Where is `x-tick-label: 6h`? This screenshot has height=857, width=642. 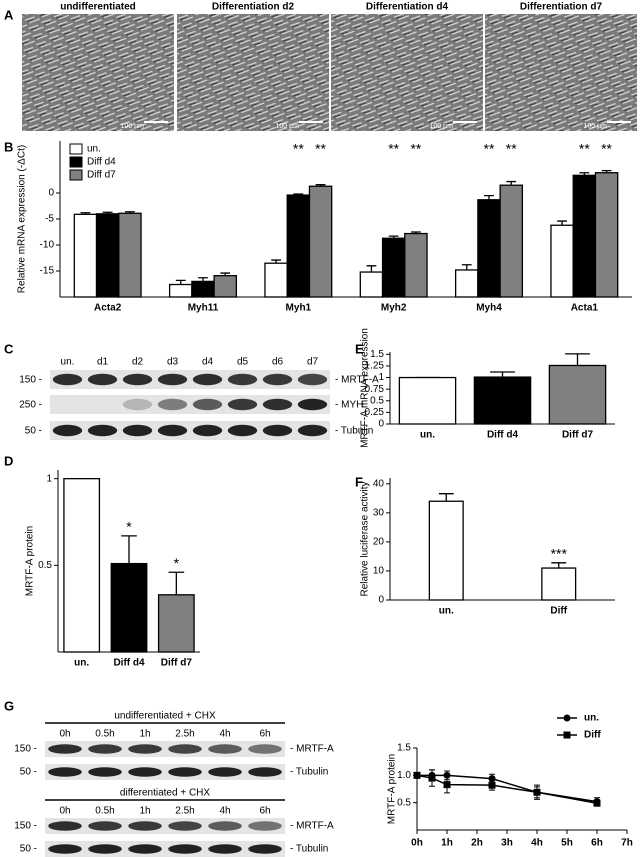
x-tick-label: 6h is located at coordinates (597, 843).